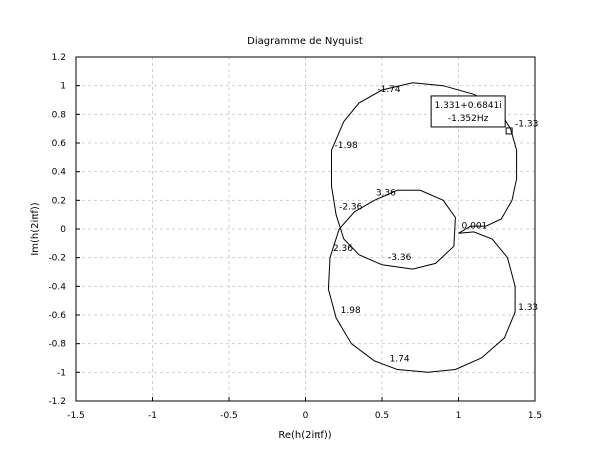  Describe the element at coordinates (386, 193) in the screenshot. I see `frequency-label: 3.36` at that location.